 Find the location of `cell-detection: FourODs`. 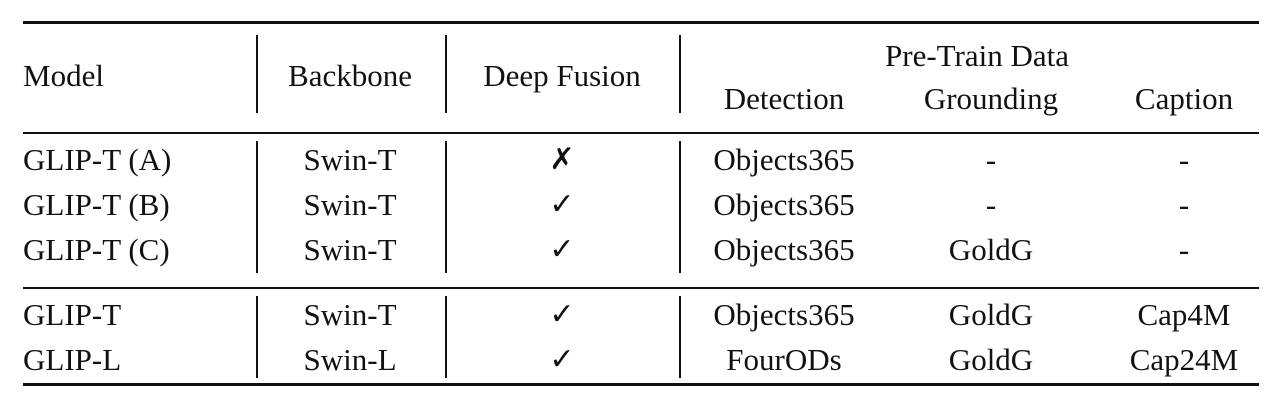

cell-detection: FourODs is located at coordinates (784, 359).